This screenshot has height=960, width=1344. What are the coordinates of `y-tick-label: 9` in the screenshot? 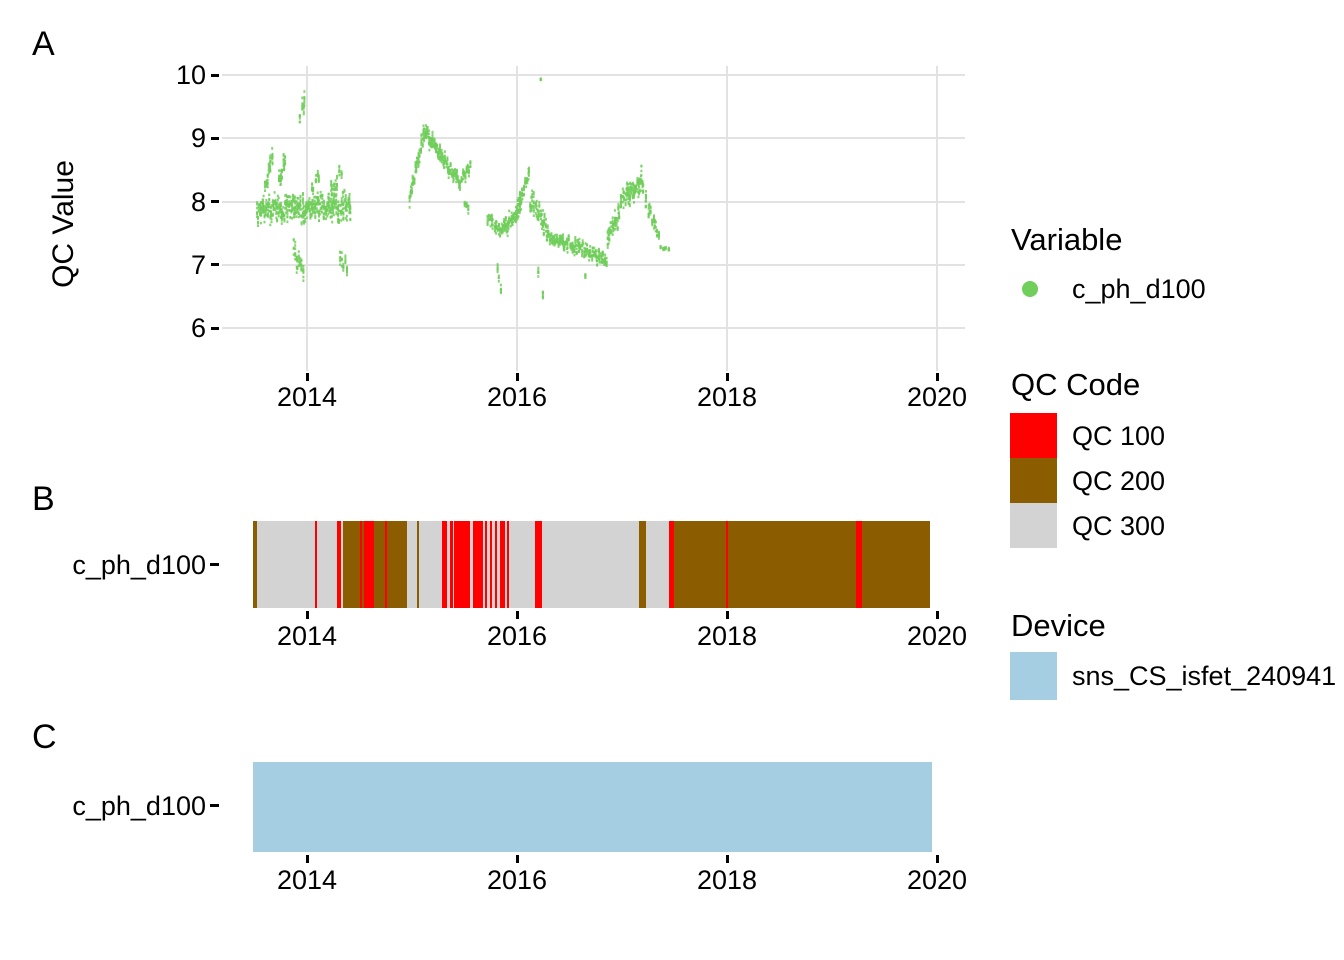 It's located at (198, 138).